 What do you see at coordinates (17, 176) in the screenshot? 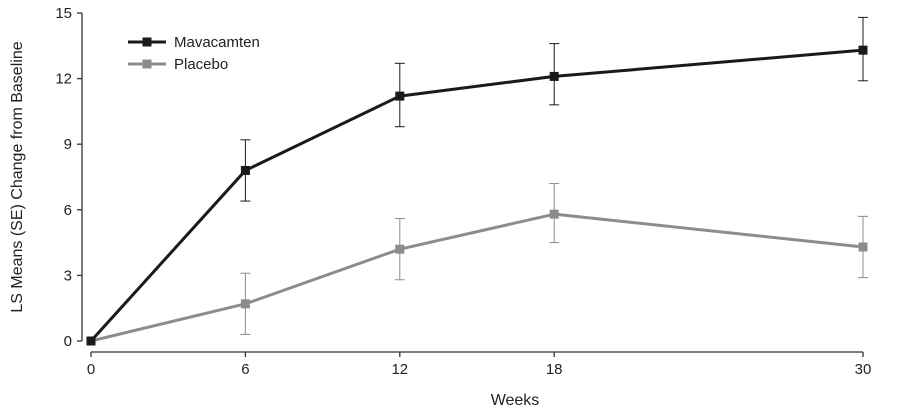
I see `y-axis-title: LS Means (SE) Change from Baseline` at bounding box center [17, 176].